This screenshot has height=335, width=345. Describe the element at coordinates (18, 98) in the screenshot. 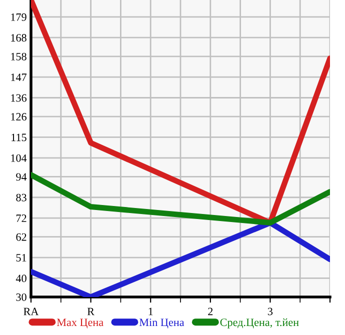

I see `y-tick-label: 136` at that location.